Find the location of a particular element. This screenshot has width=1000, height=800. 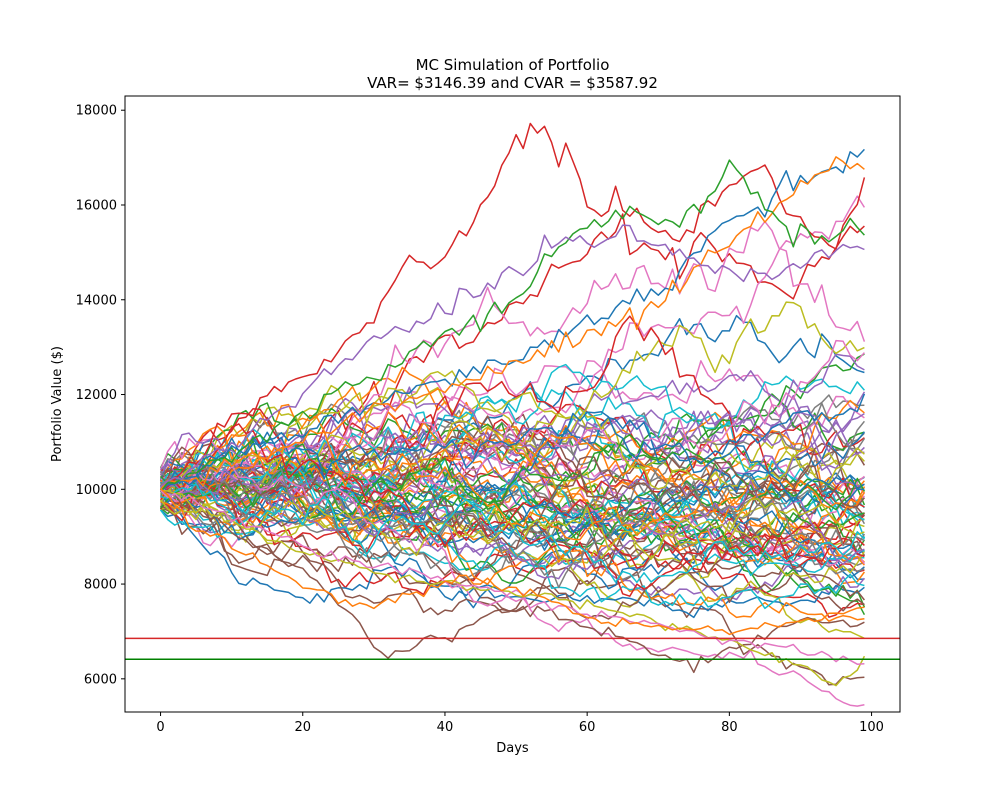

x-tick-label: 100 is located at coordinates (871, 727).